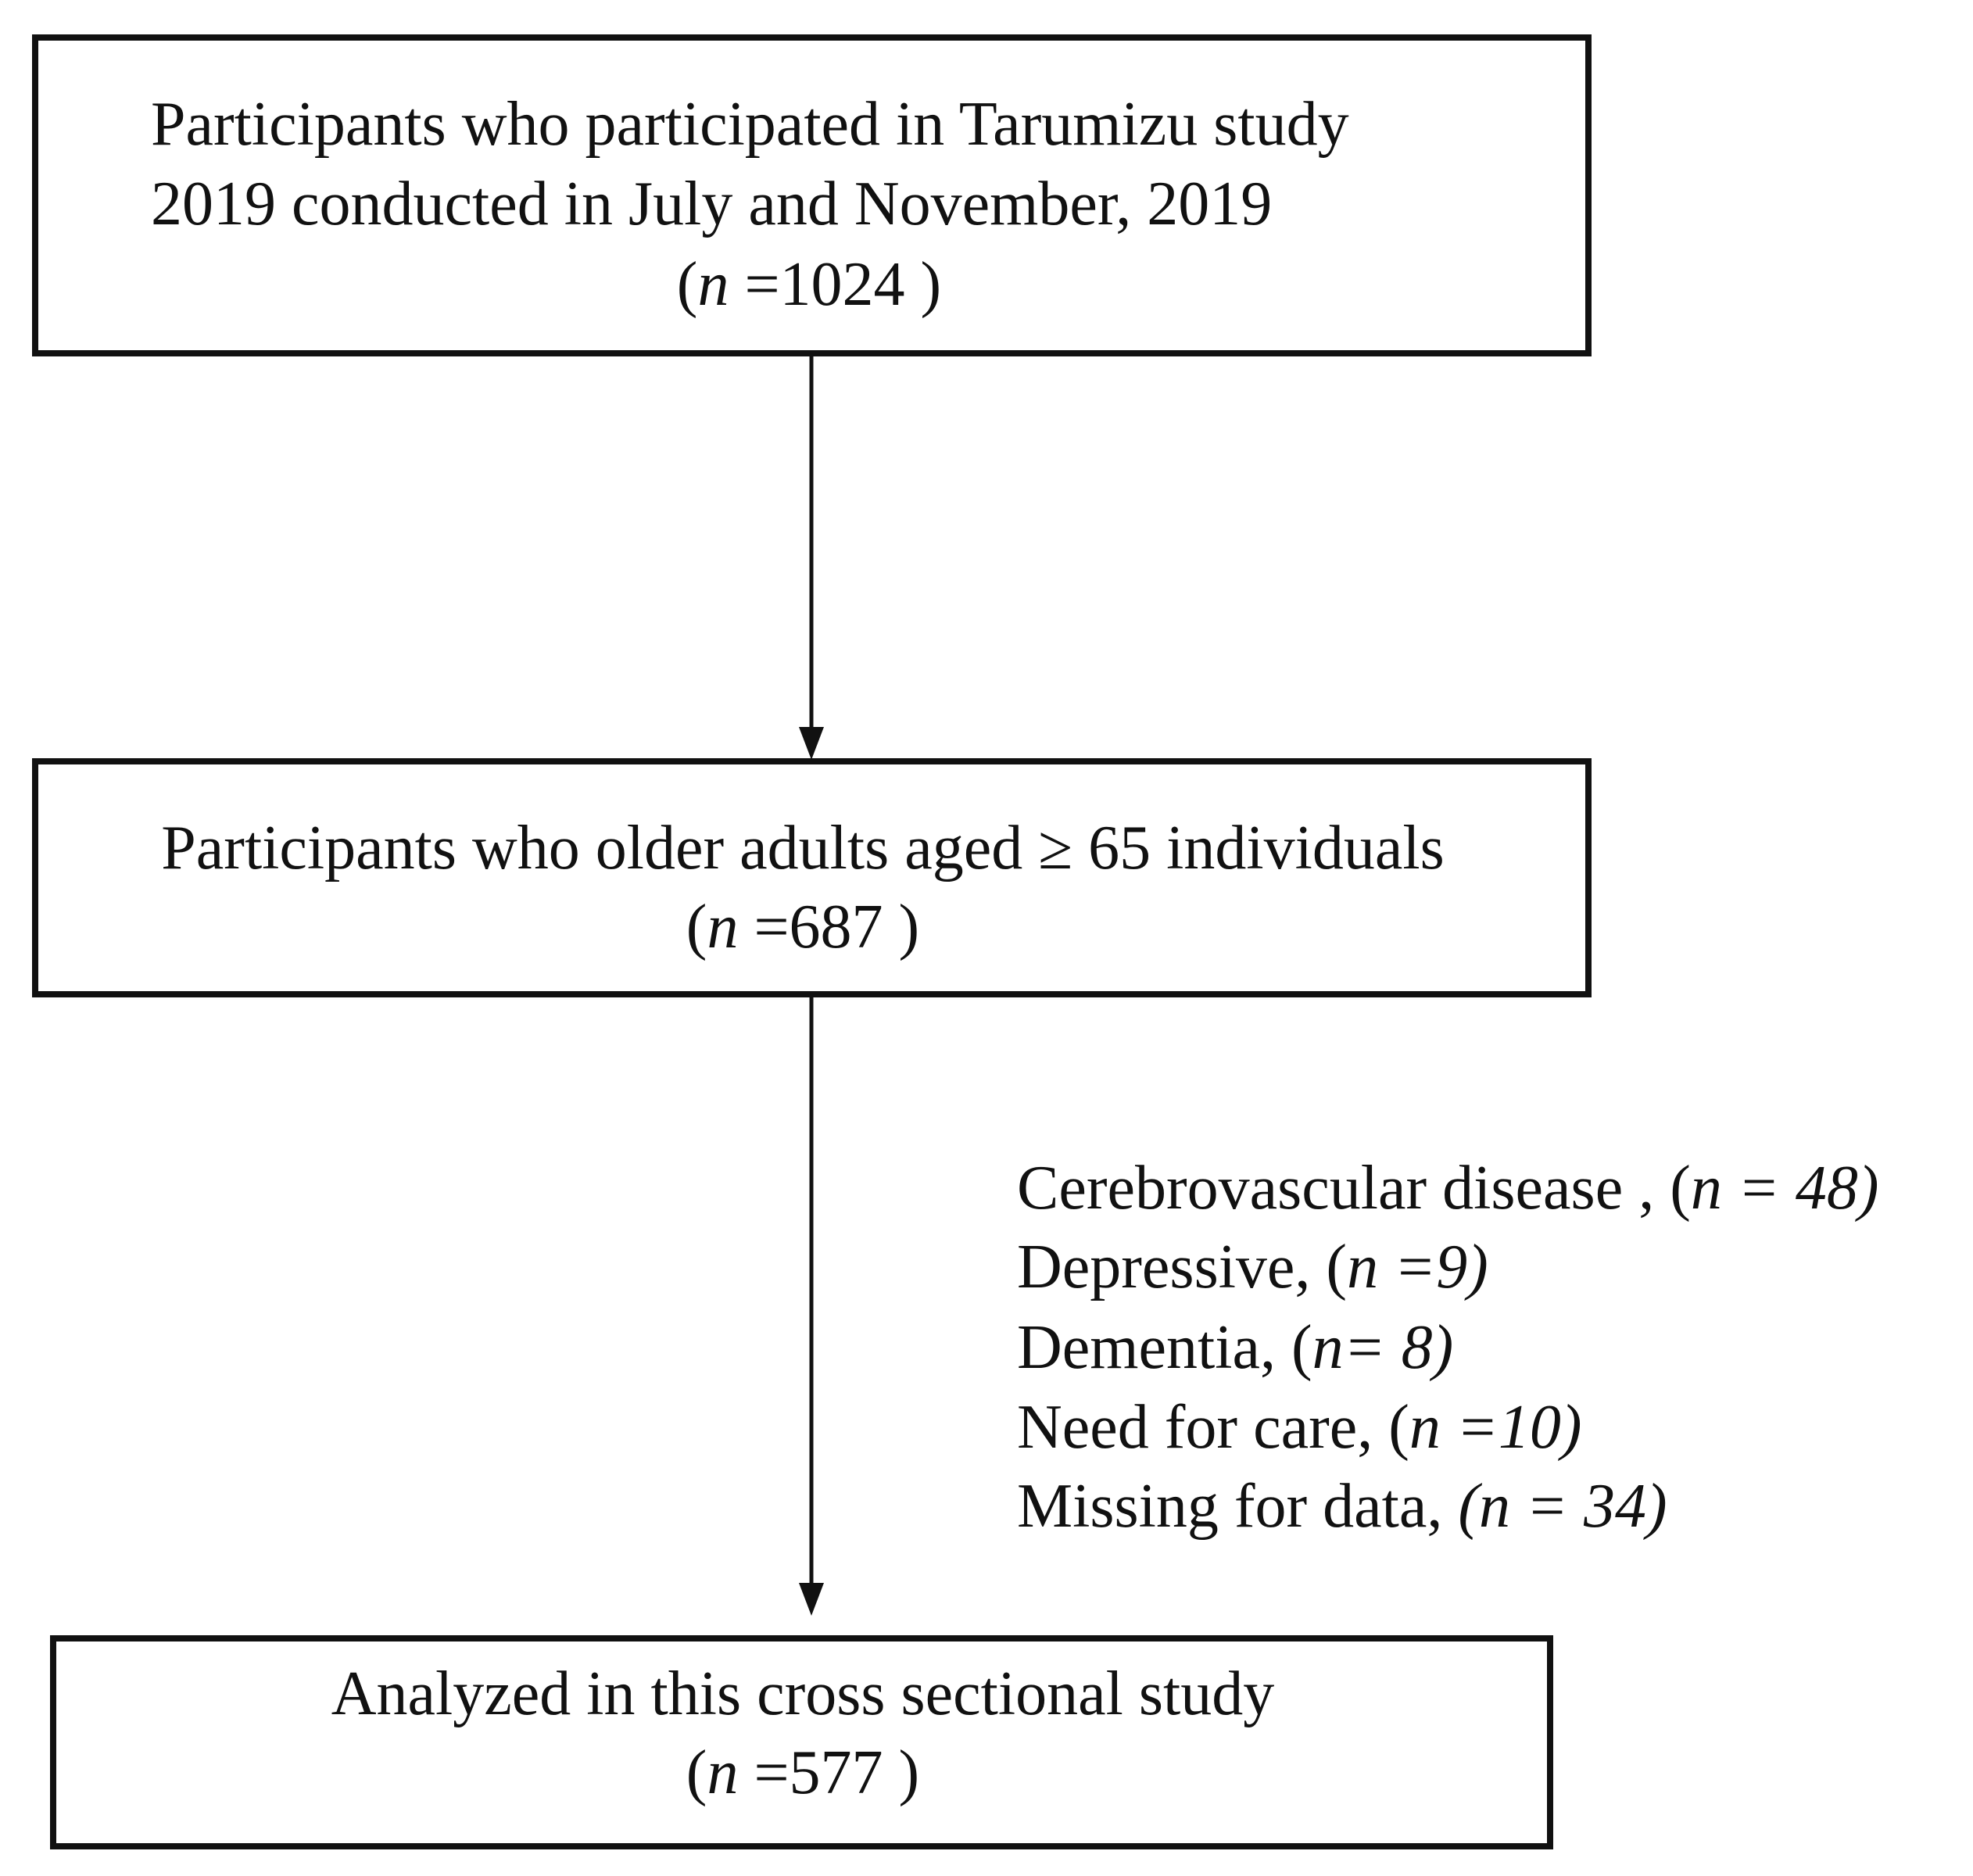  I want to click on text-segment: n =9), so click(1417, 1267).